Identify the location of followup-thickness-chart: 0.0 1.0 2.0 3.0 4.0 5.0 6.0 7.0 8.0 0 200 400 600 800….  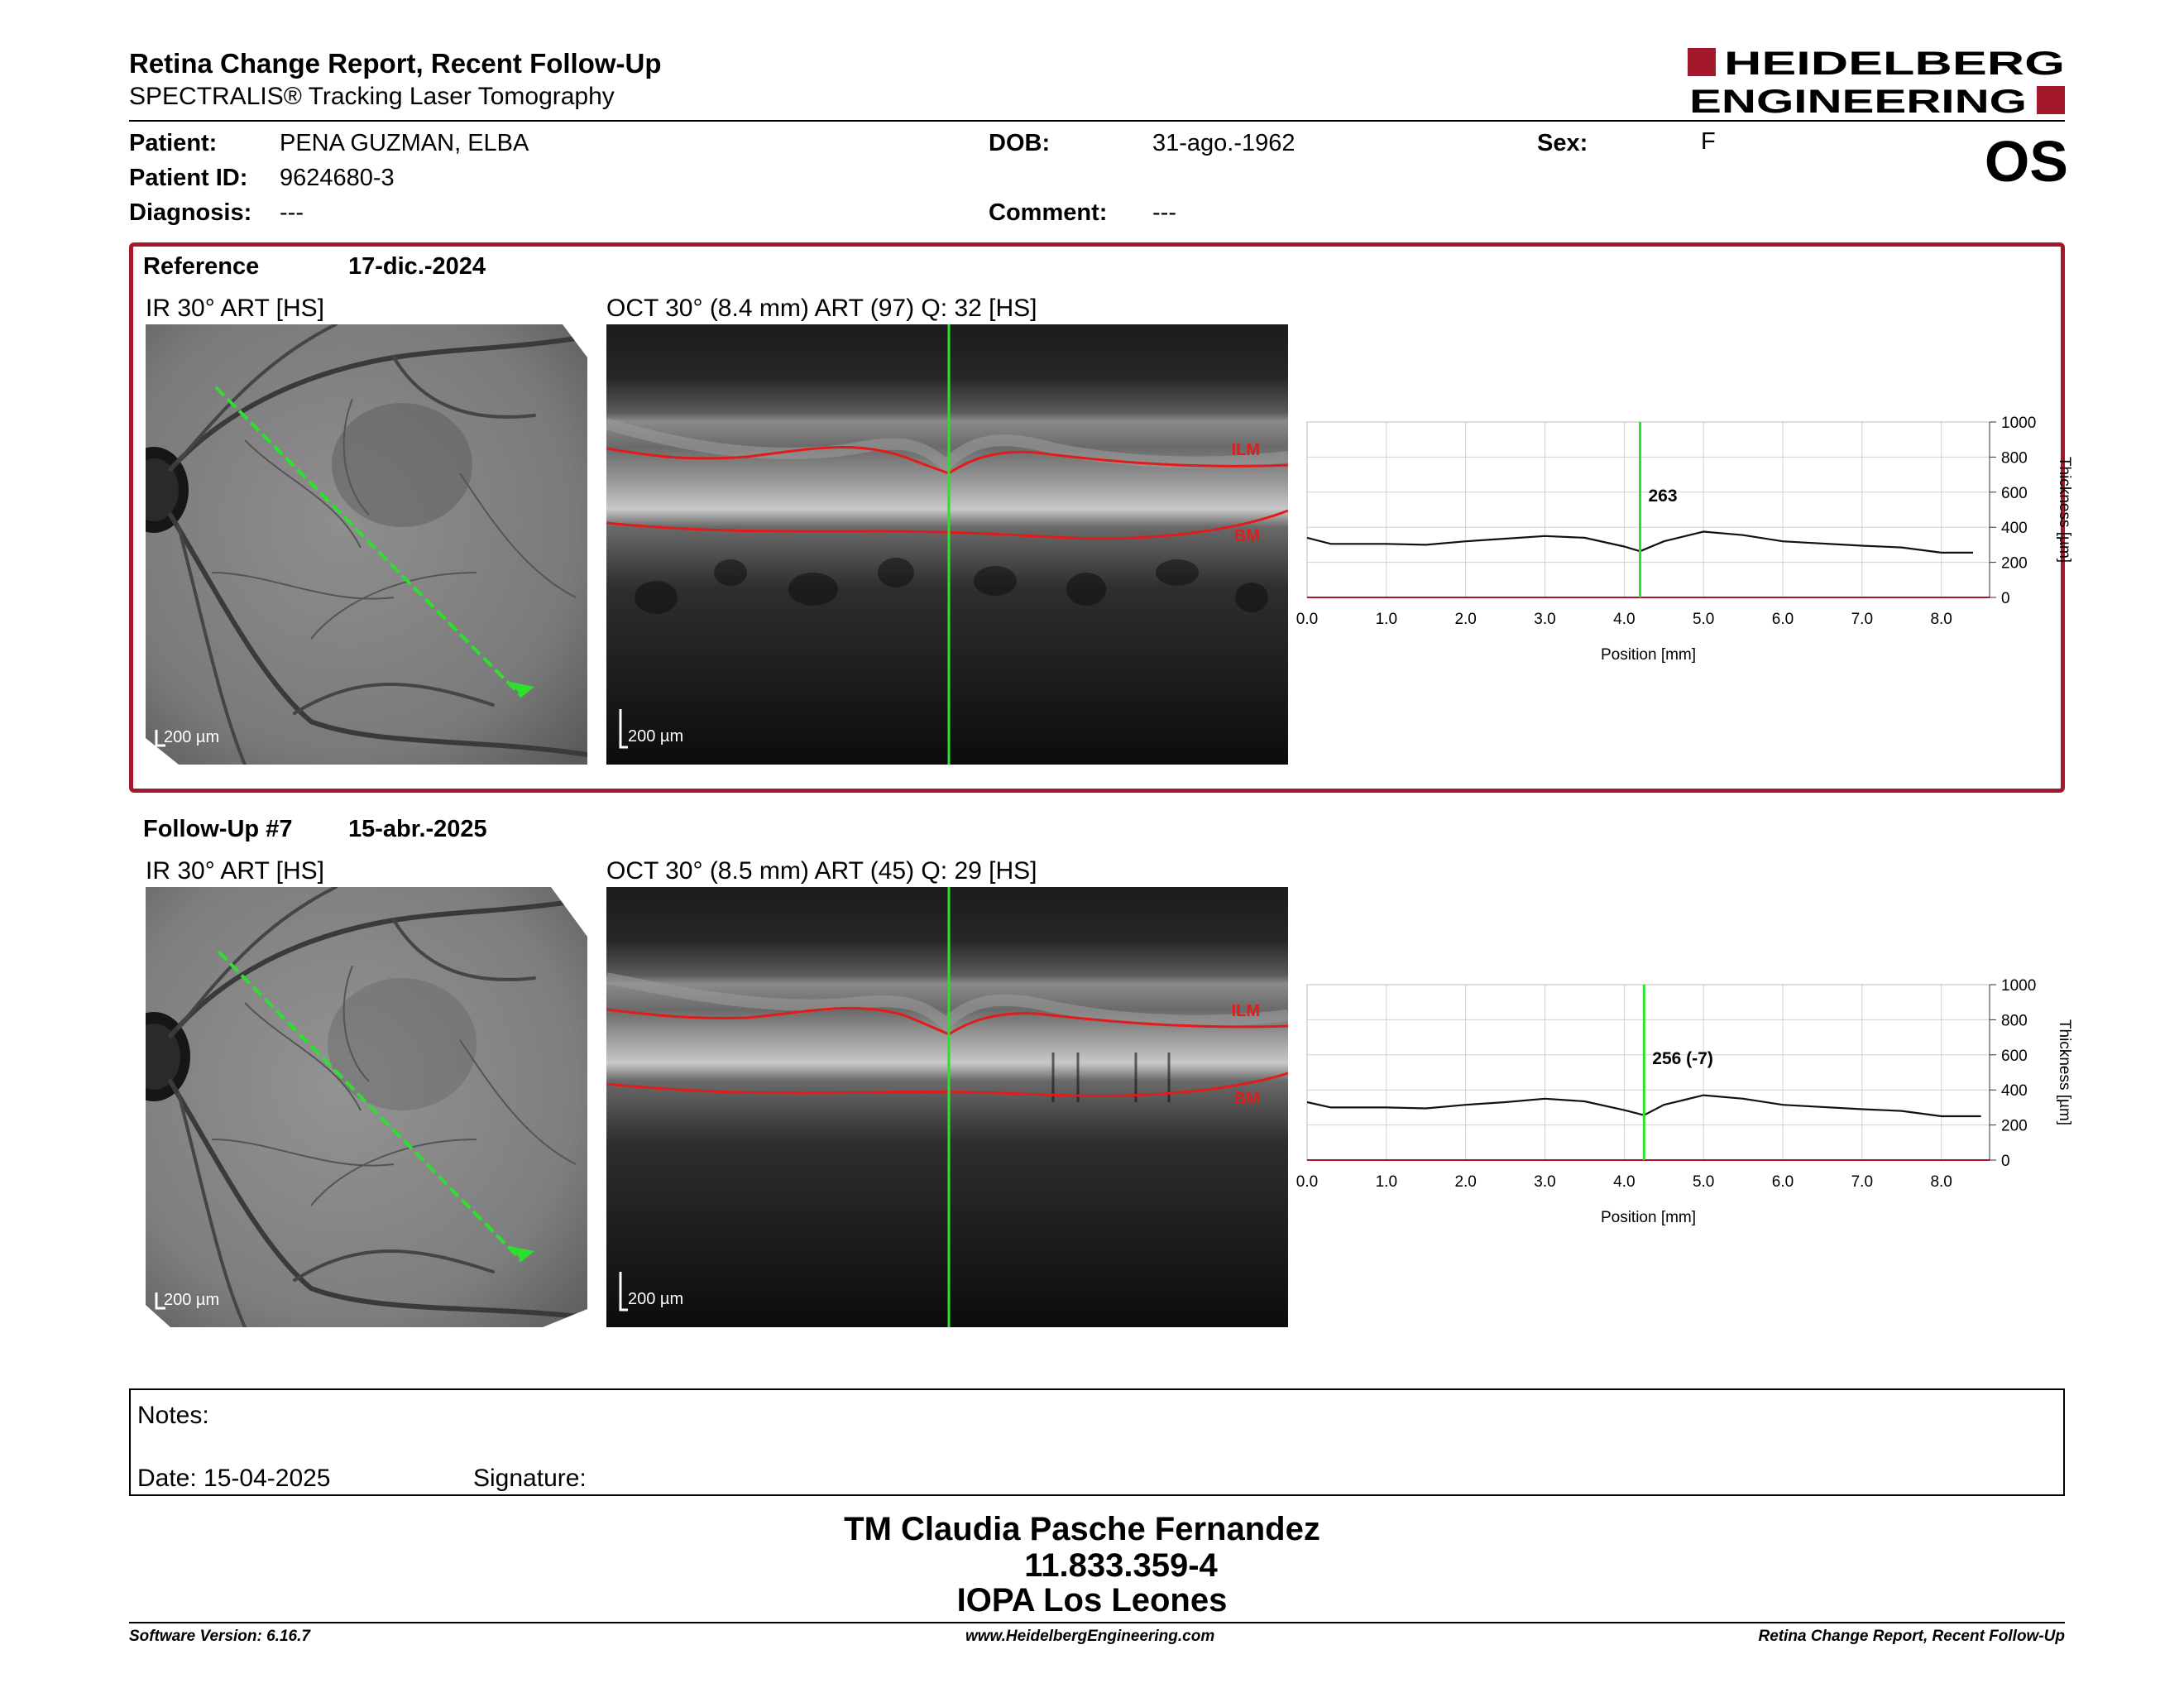
(1684, 1101).